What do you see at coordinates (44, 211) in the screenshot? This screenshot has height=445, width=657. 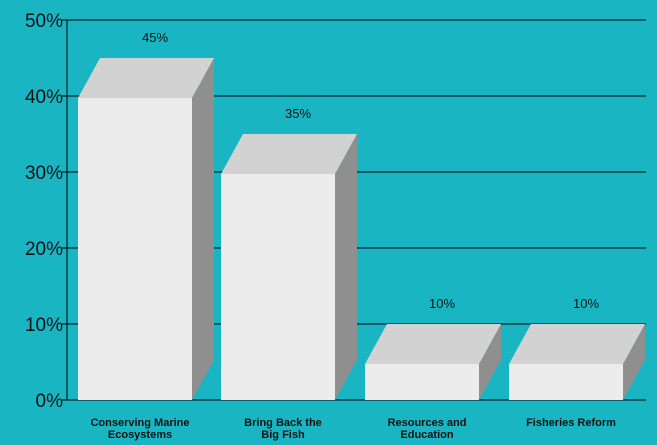 I see `y-tick-labels: 0% 10% 20% 30% 40% 50%` at bounding box center [44, 211].